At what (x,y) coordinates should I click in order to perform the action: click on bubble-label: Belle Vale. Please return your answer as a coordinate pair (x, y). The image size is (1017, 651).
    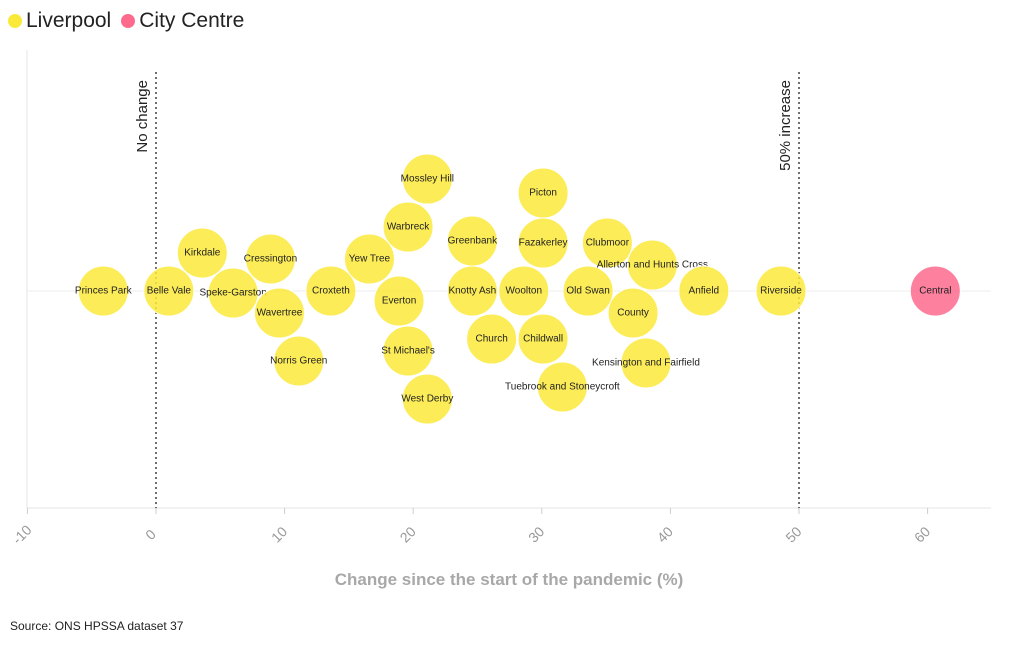
    Looking at the image, I should click on (169, 291).